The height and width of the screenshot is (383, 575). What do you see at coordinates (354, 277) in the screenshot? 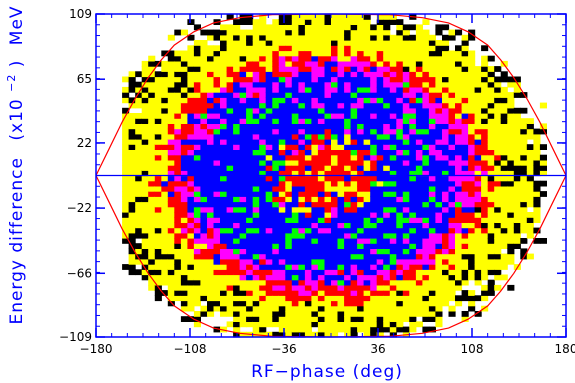
I see `density-cell-1931` at bounding box center [354, 277].